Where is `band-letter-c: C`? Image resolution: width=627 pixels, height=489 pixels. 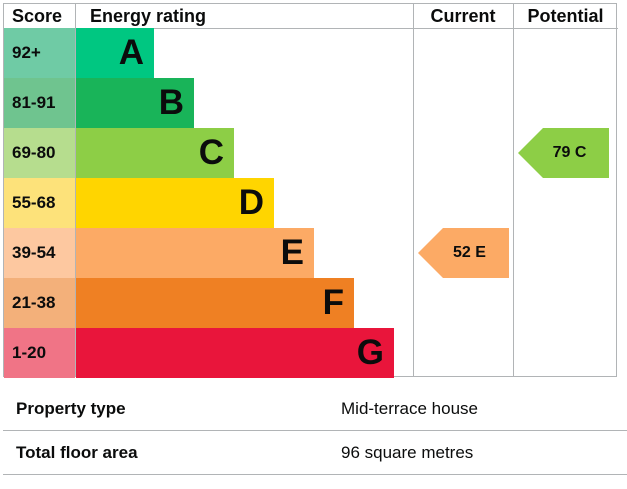 band-letter-c: C is located at coordinates (211, 152).